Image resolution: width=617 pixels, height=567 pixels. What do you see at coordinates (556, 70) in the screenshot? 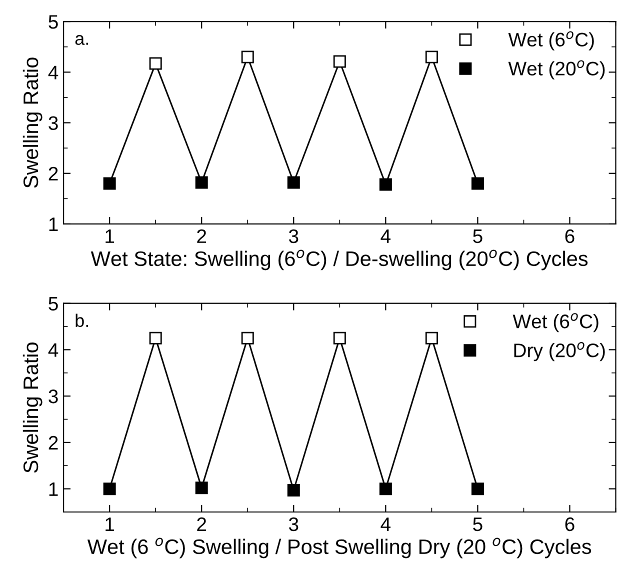
I see `legend-label: Wet (20$^{o}$C)` at bounding box center [556, 70].